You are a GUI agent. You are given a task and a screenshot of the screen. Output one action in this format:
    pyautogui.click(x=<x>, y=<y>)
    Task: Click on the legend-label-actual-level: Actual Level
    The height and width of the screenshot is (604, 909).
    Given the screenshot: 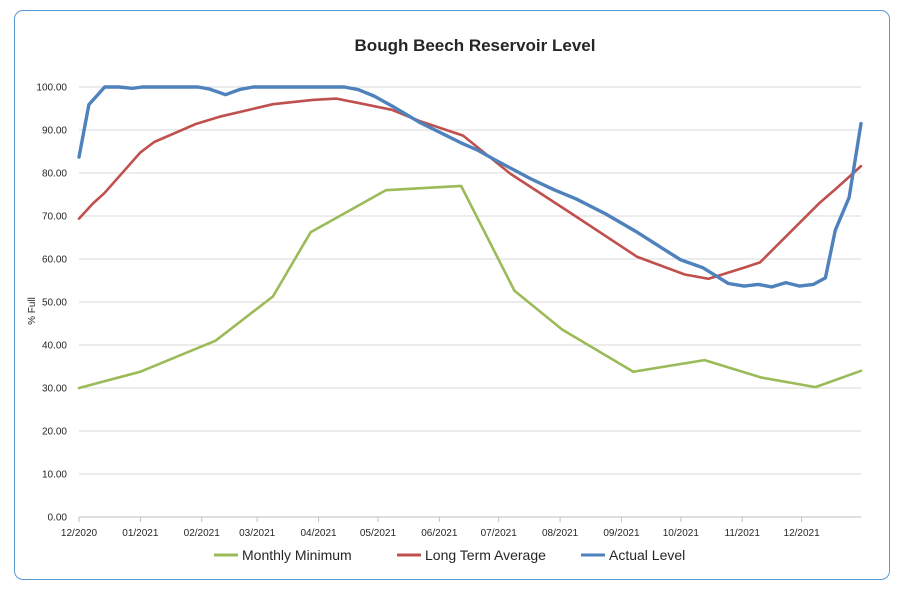 What is the action you would take?
    pyautogui.click(x=647, y=555)
    